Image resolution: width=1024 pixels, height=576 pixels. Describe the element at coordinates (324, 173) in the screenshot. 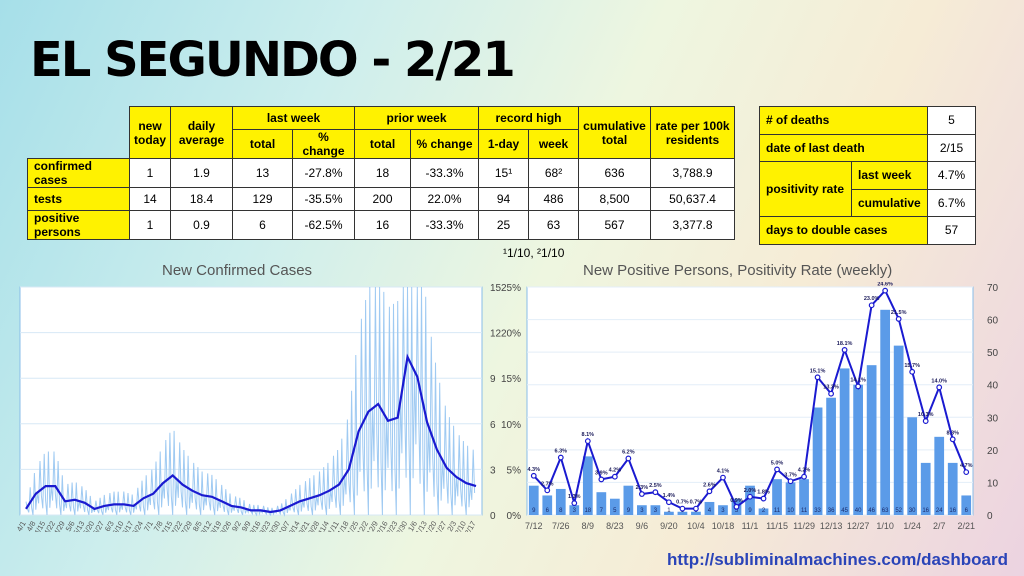

I see `cell-lw-change: -27.8%` at that location.